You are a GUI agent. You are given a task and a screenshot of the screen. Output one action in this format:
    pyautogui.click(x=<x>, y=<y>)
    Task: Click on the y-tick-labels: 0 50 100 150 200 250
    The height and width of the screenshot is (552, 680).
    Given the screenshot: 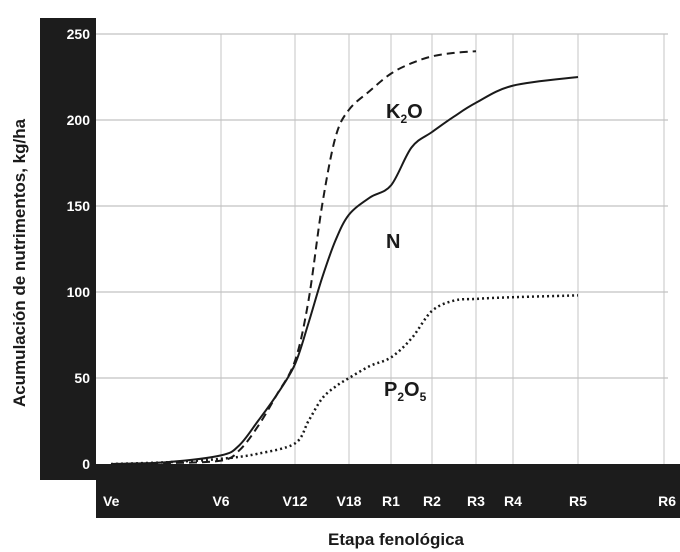 What is the action you would take?
    pyautogui.click(x=79, y=249)
    